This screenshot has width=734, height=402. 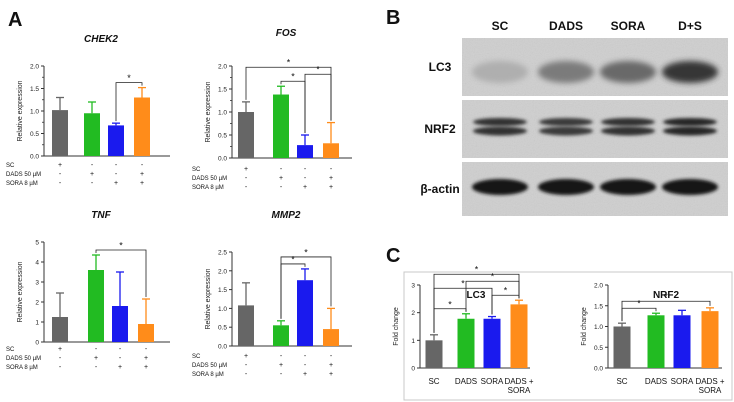 I want to click on panel-label-b: B, so click(x=393, y=18).